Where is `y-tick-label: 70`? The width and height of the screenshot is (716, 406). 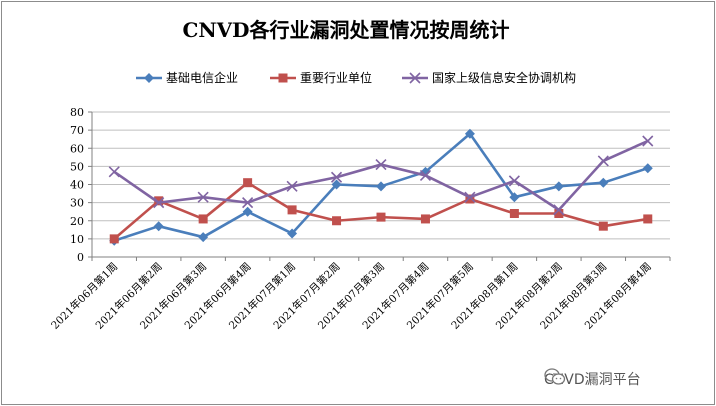 y-tick-label: 70 is located at coordinates (77, 130).